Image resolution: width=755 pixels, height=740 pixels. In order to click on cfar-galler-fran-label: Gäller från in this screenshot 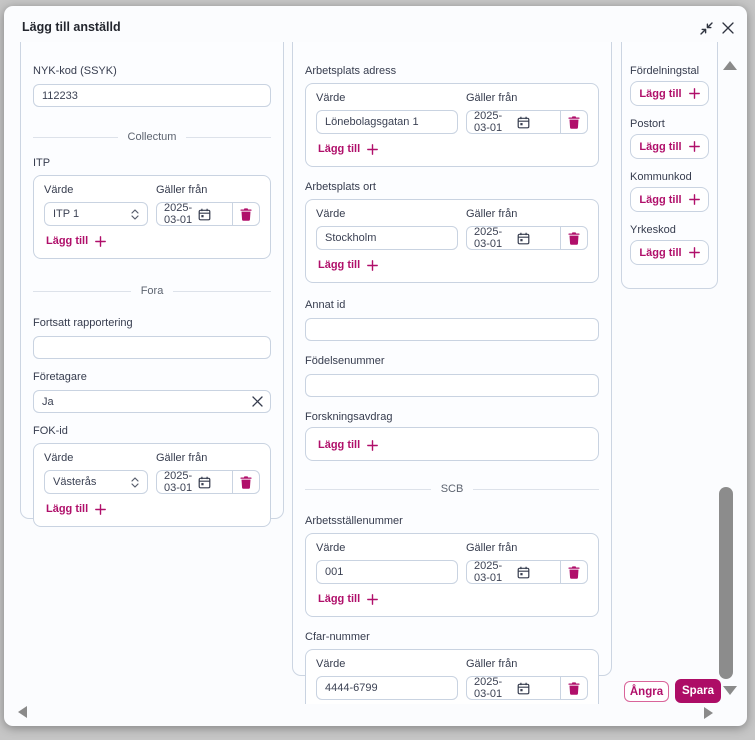, I will do `click(492, 664)`.